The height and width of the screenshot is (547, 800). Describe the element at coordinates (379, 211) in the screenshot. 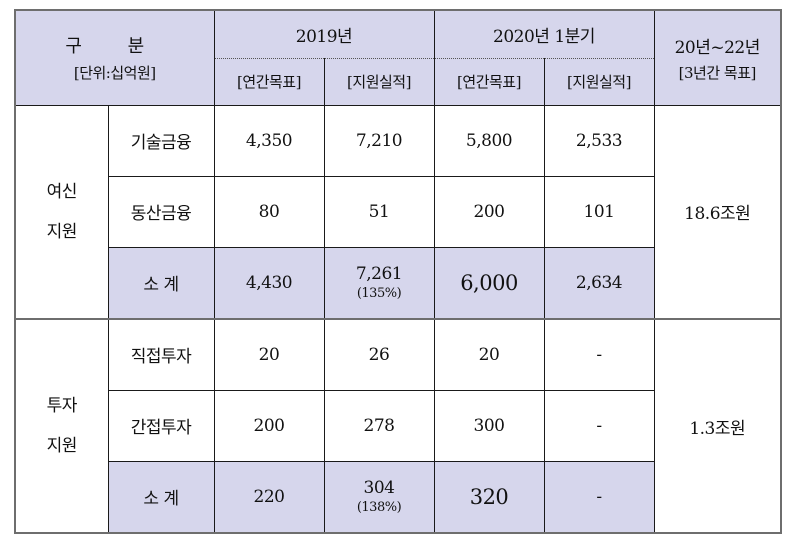

I see `cell-2019-actual: 51` at that location.